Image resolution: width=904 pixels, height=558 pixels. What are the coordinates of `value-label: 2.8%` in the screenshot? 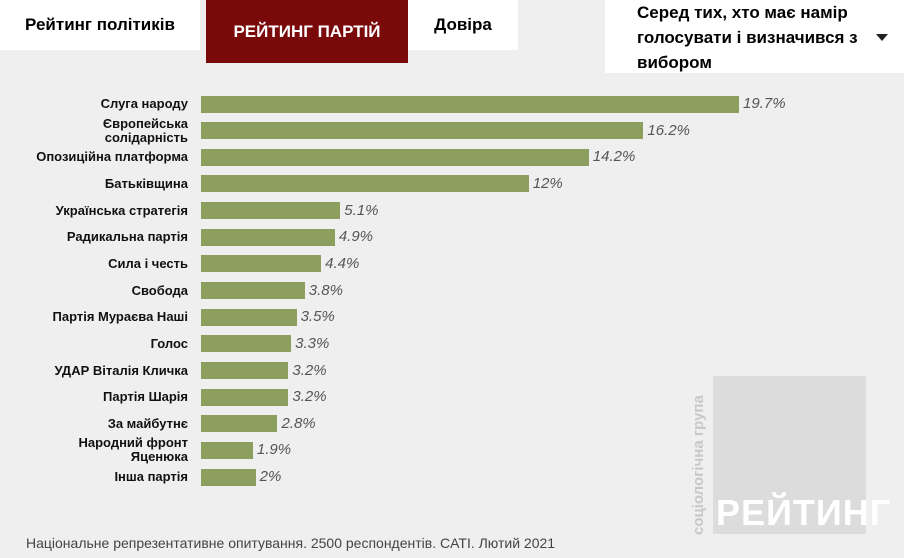 It's located at (298, 423).